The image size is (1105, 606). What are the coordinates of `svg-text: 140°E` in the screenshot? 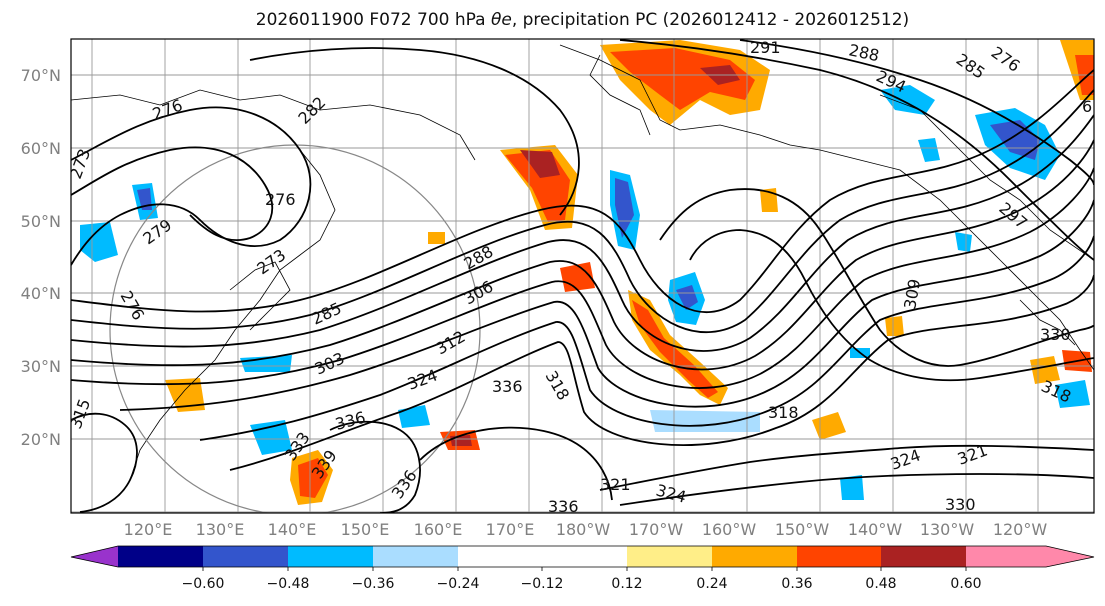 It's located at (292, 529).